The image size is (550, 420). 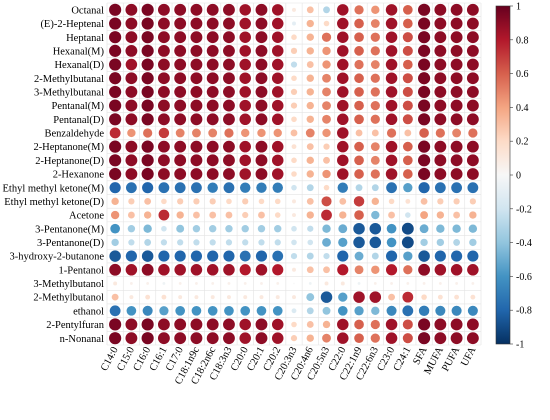 I want to click on row-label: Benzaldehyde, so click(x=75, y=134).